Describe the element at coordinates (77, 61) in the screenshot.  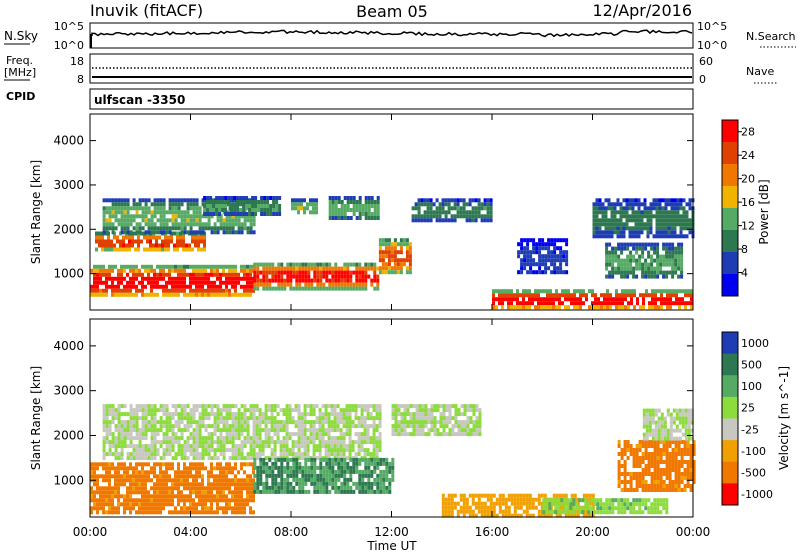
I see `freq-tick-top: 18` at that location.